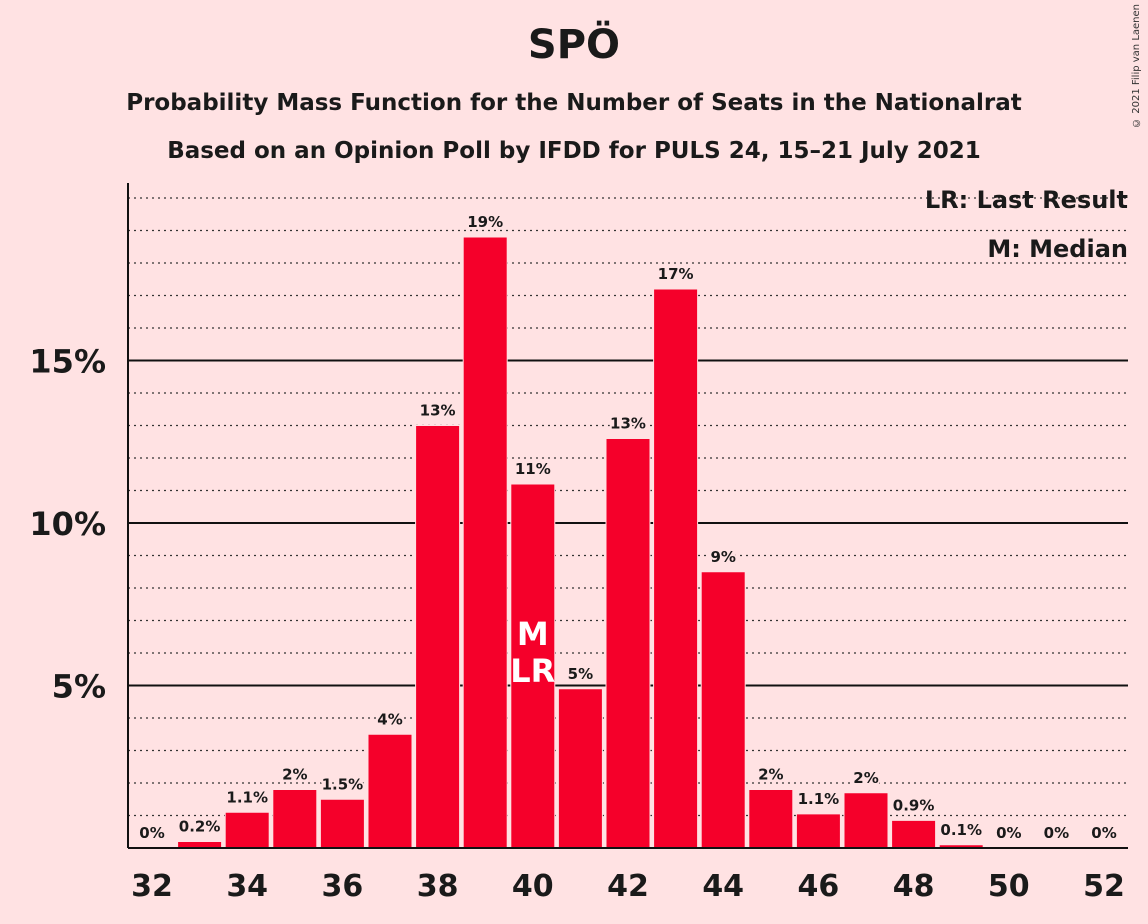 The height and width of the screenshot is (924, 1148). I want to click on x-tick-label: 36, so click(343, 886).